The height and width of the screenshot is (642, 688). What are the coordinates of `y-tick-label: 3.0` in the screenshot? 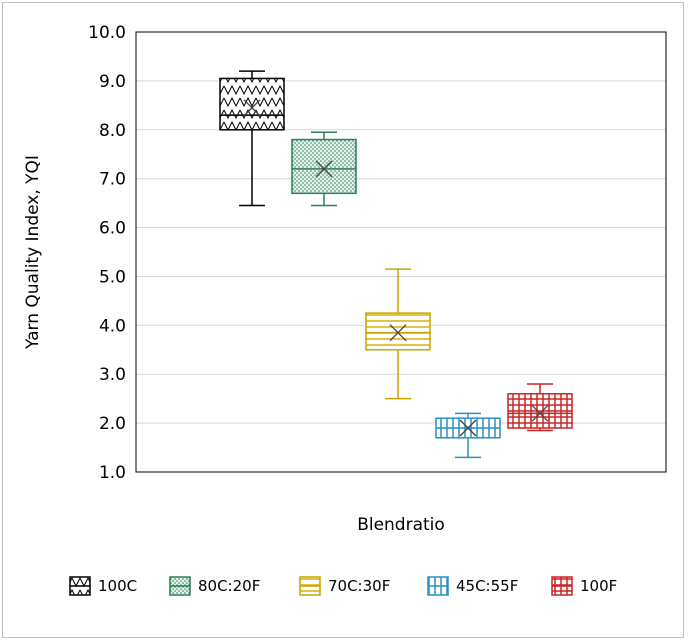 It's located at (112, 375).